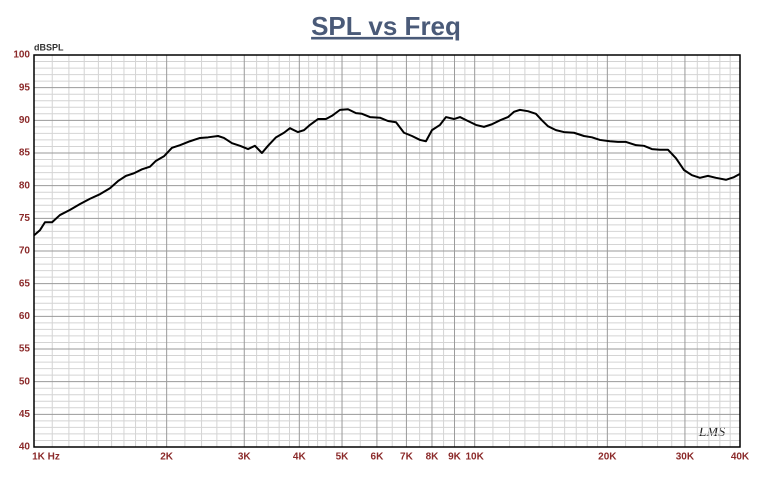  I want to click on y-tick-label: 70, so click(25, 251).